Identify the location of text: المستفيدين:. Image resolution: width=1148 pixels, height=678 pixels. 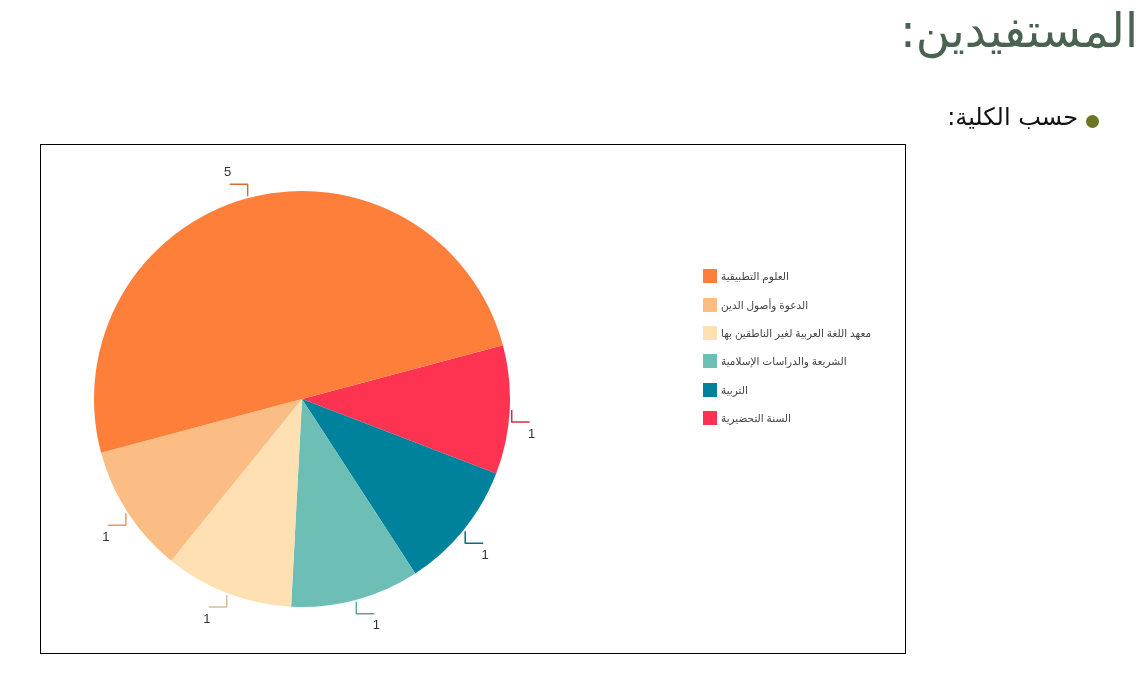
(1019, 31).